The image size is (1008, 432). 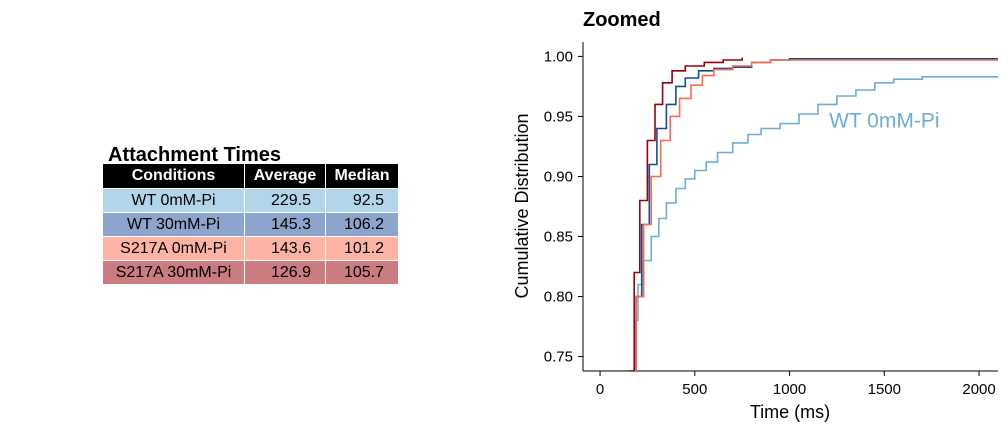 I want to click on header-average: Average, so click(x=285, y=176).